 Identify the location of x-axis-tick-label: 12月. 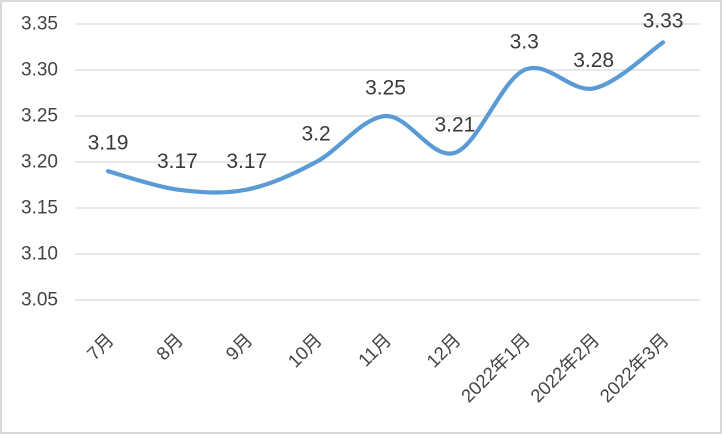
(443, 350).